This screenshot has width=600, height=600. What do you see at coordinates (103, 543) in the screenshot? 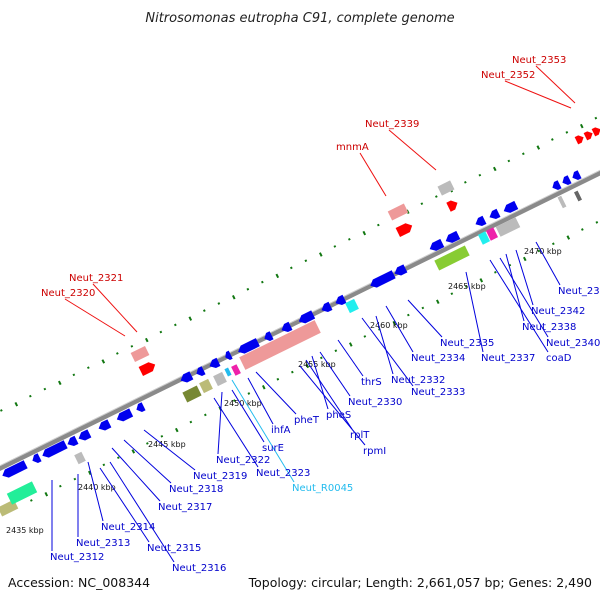
I see `gene-label: Neut_2313` at bounding box center [103, 543].